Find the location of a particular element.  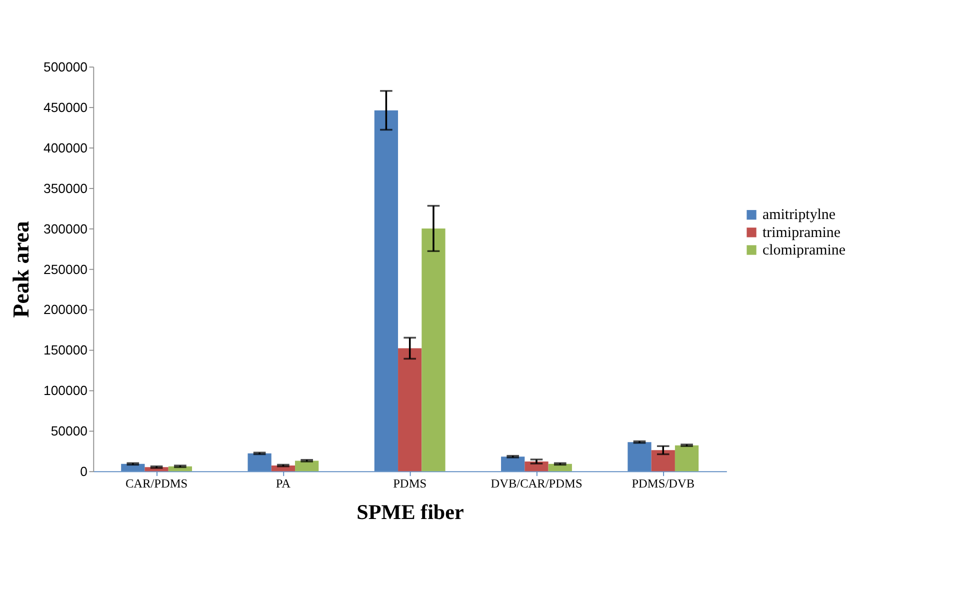

y-tick-label: 50000 is located at coordinates (69, 431).